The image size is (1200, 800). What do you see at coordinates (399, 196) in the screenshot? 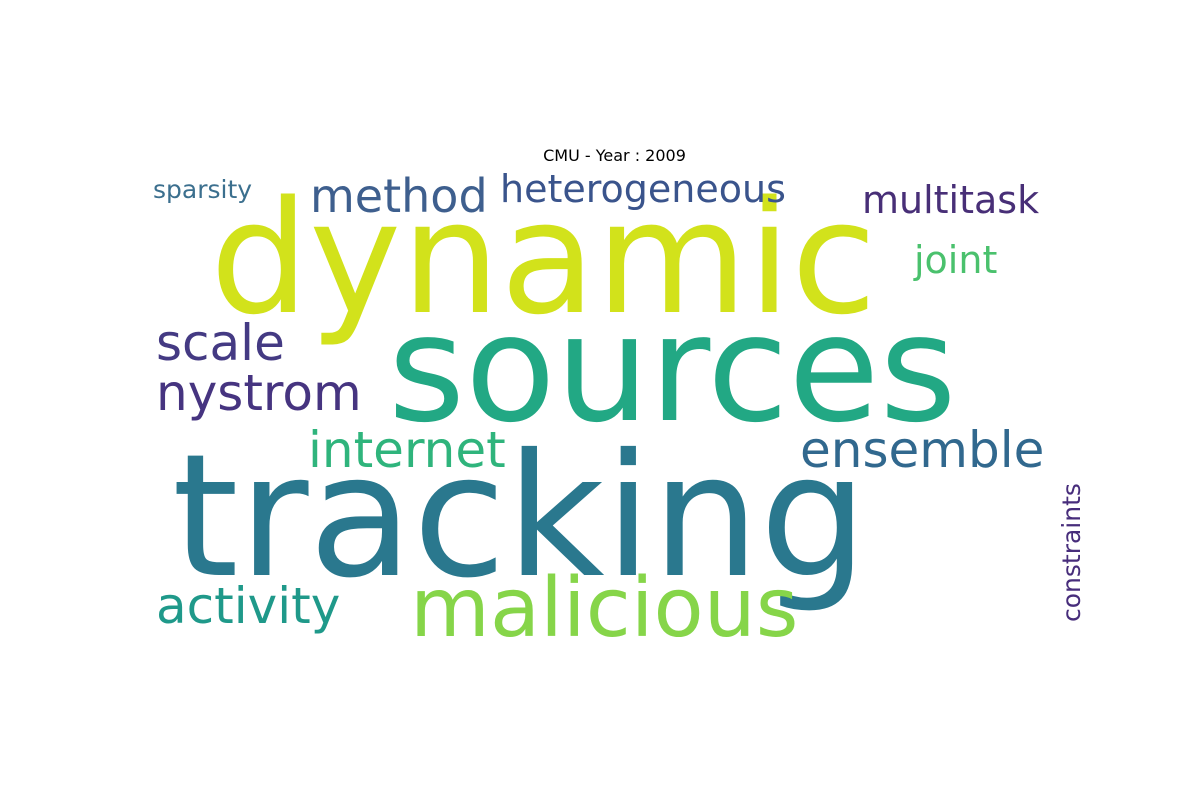
I see `word-method: method` at bounding box center [399, 196].